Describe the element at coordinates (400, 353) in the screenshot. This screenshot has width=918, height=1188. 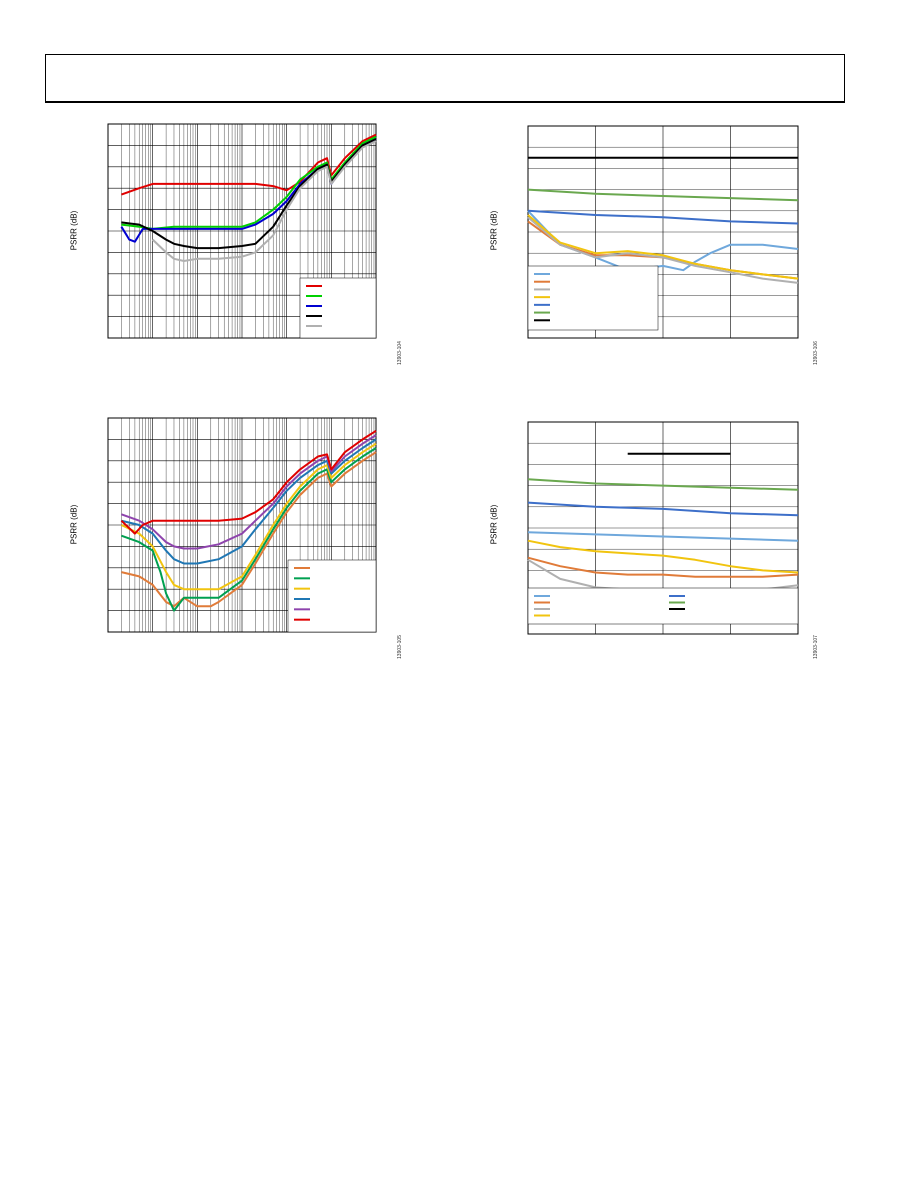
I see `chart-fig1-figure-number: 13903-104` at that location.